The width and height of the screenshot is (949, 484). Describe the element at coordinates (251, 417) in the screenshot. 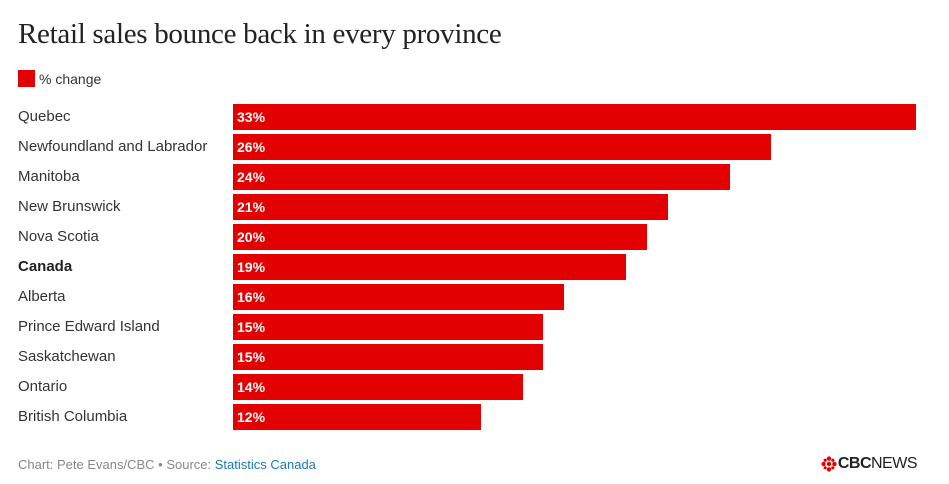

I see `bar-value-label: 12%` at that location.